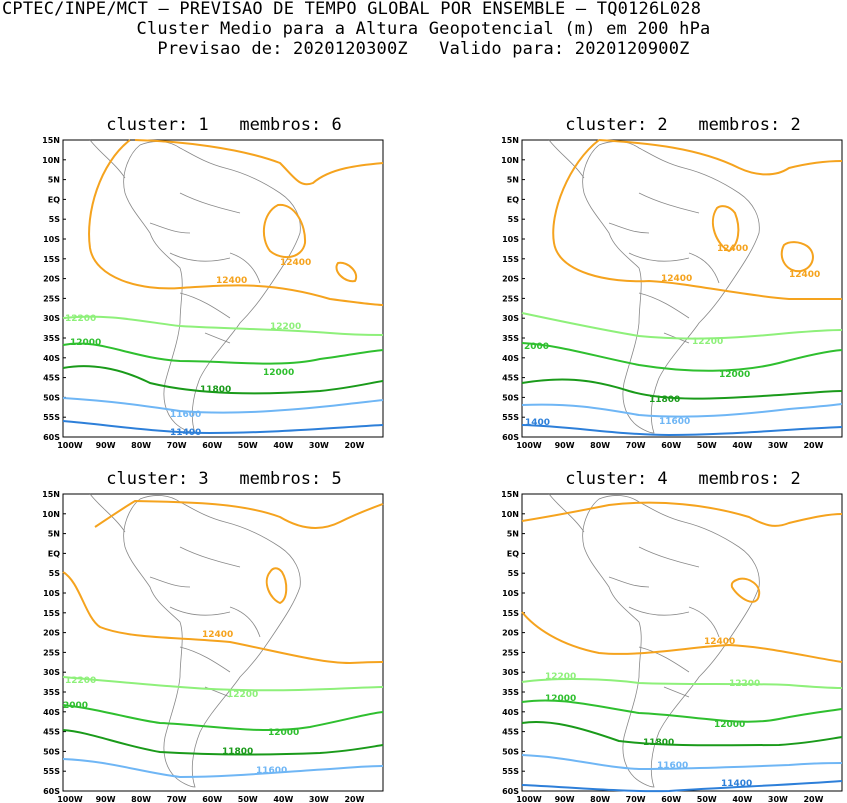  I want to click on contours, so click(223, 287).